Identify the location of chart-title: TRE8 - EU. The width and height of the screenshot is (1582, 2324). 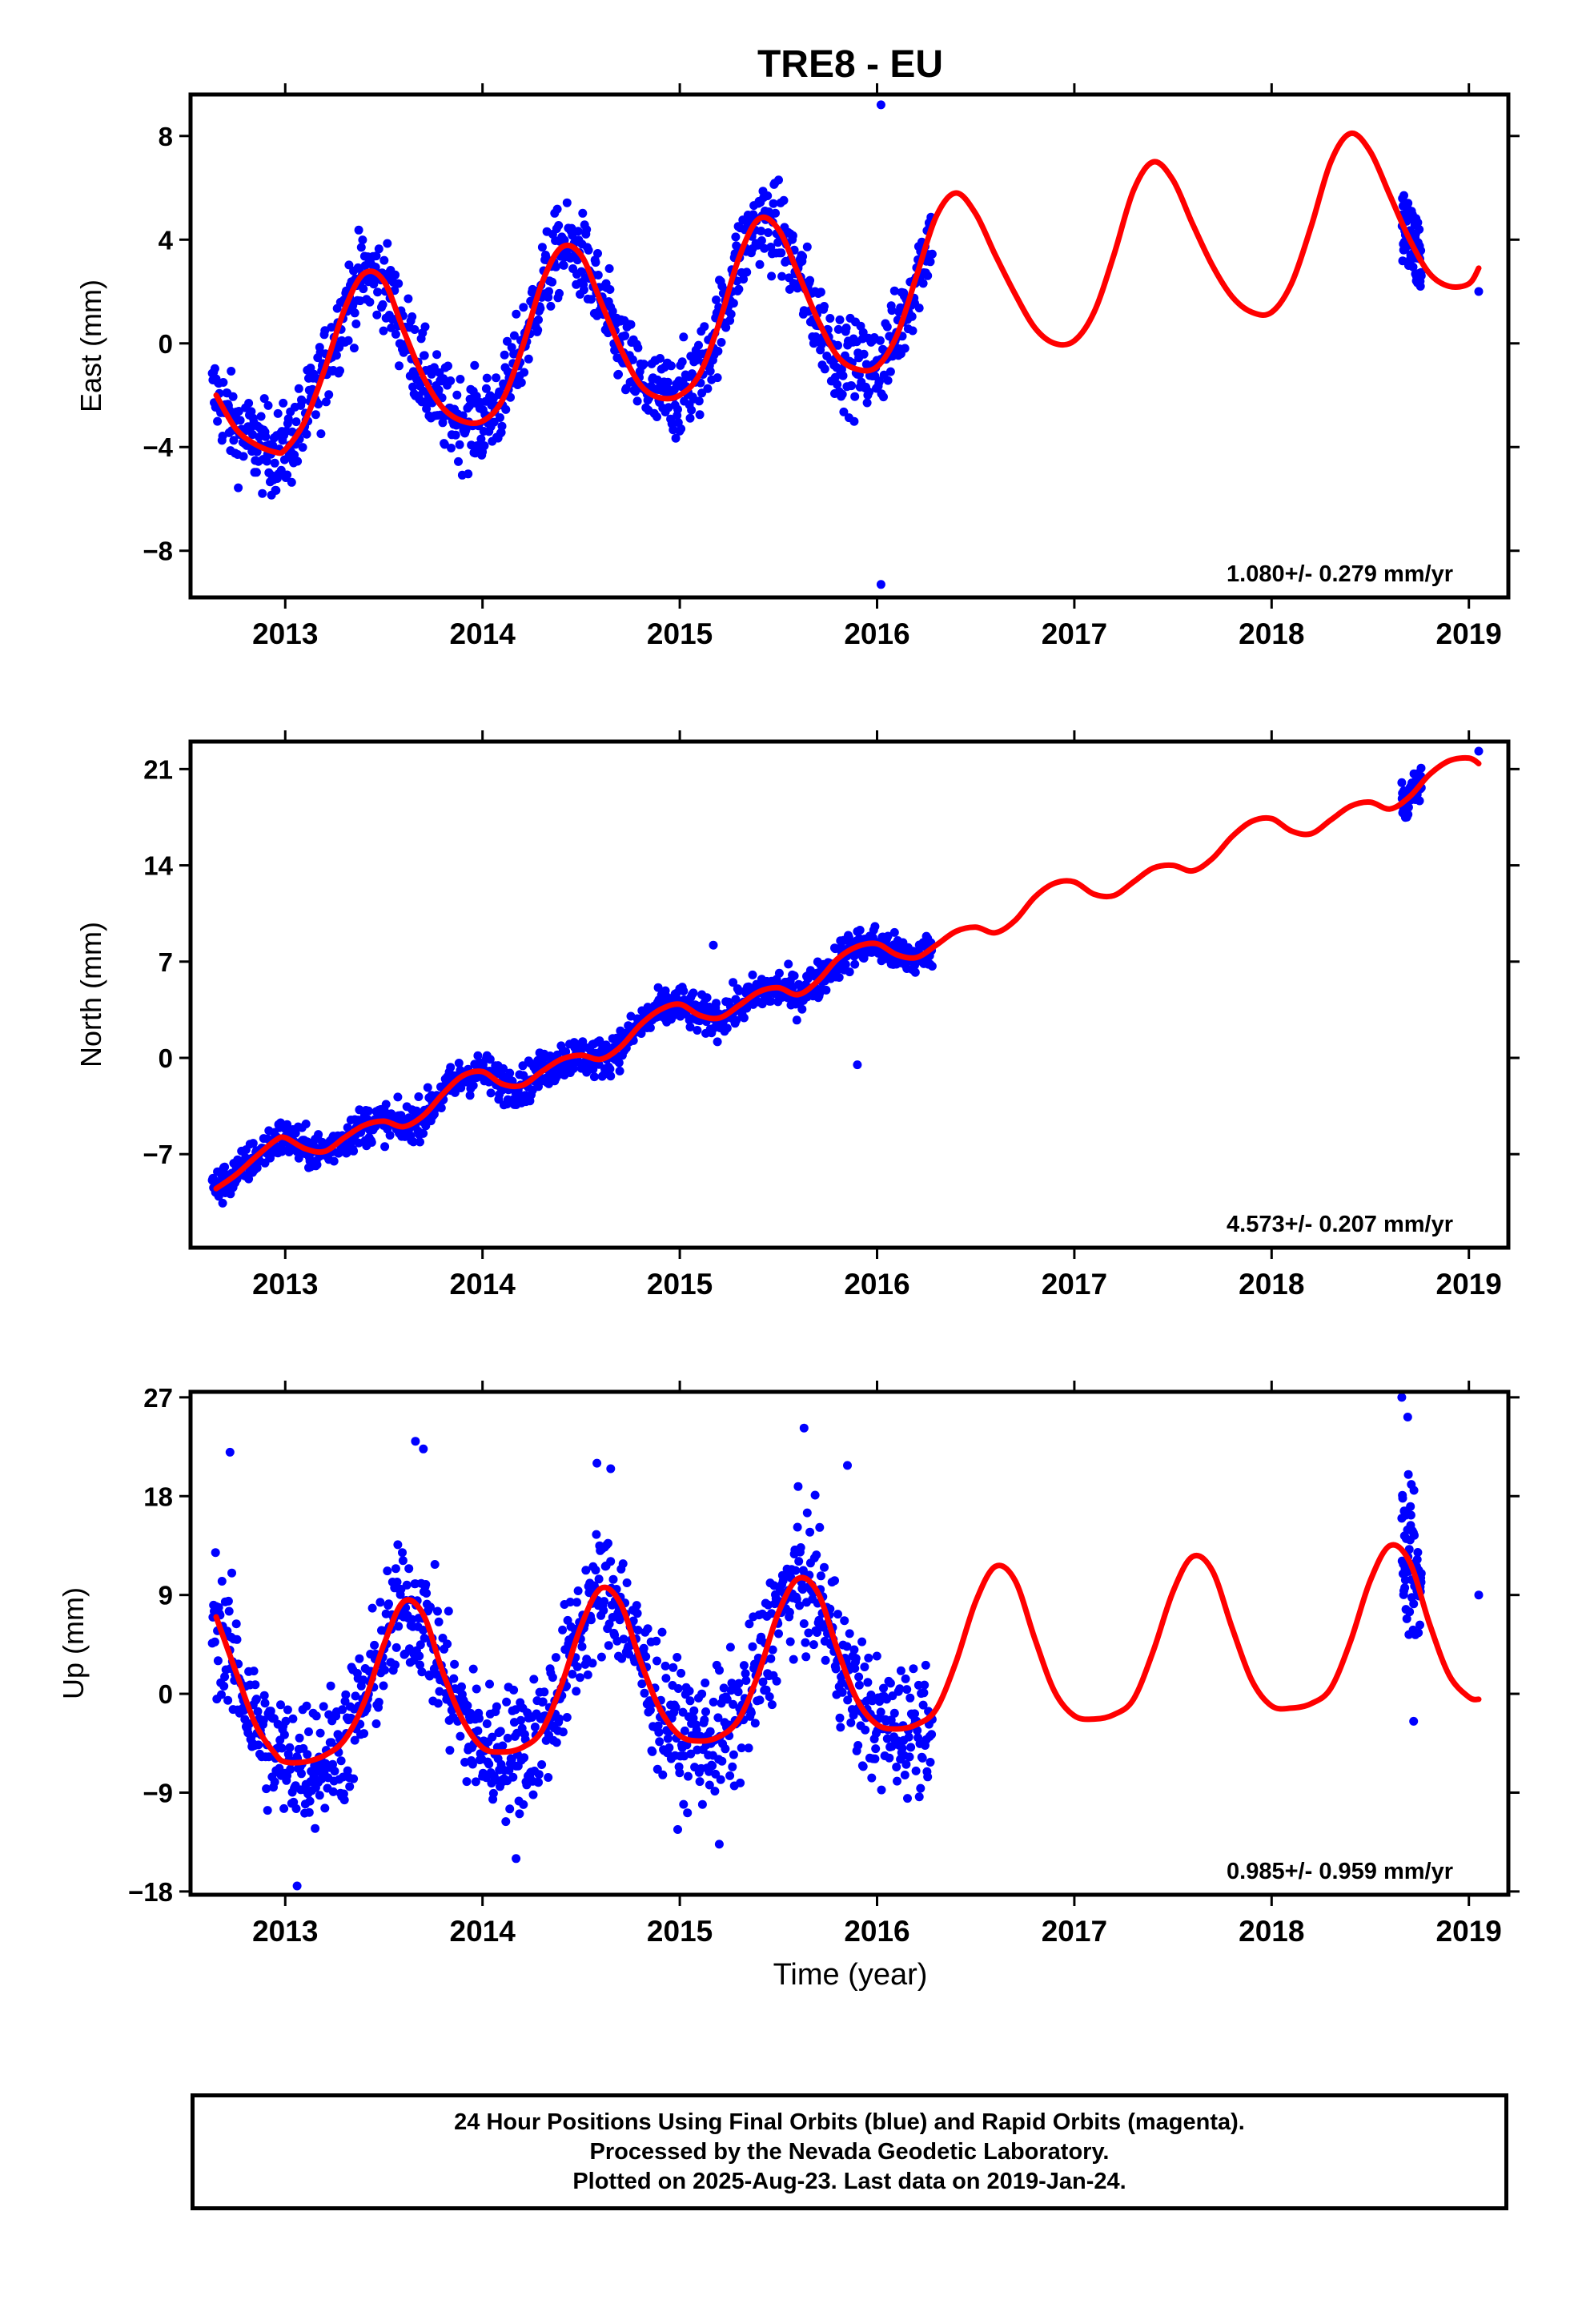
(850, 64).